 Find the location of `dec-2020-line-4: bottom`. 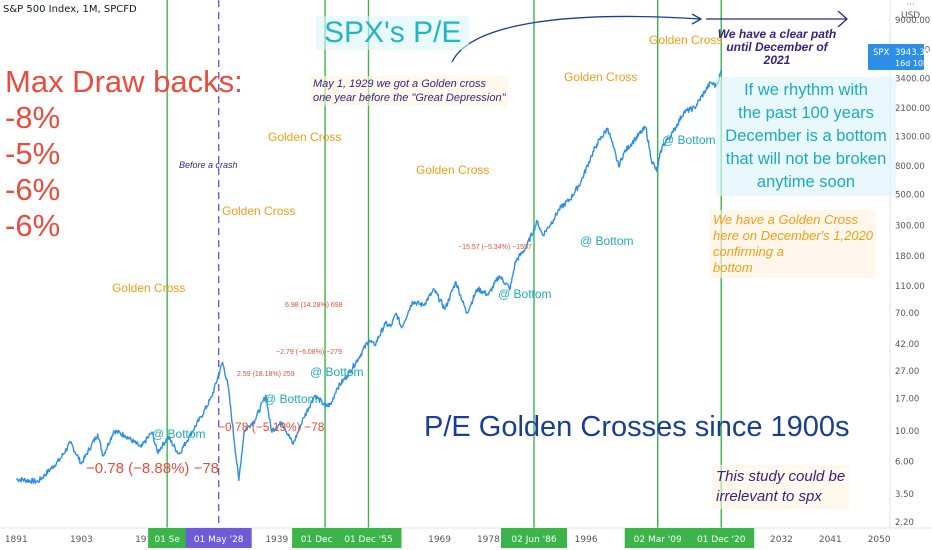

dec-2020-line-4: bottom is located at coordinates (733, 267).